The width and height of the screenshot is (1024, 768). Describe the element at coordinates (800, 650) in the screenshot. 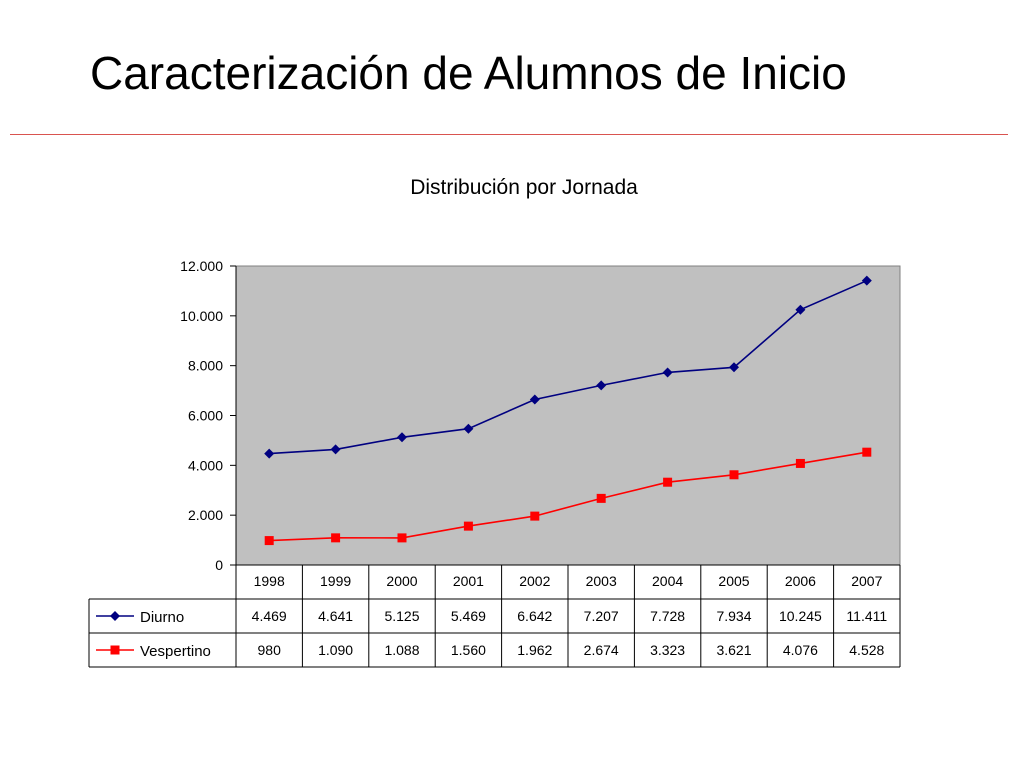

I see `data-label: 4.076` at that location.